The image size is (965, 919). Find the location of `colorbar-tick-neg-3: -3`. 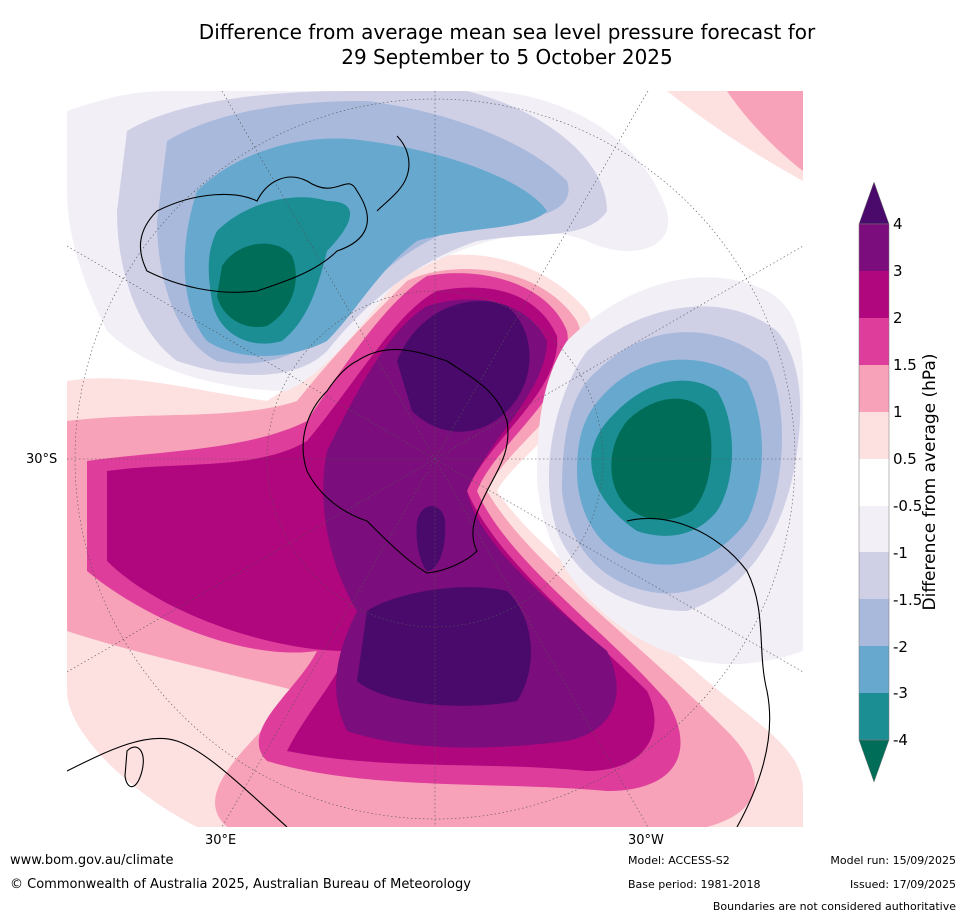

colorbar-tick-neg-3: -3 is located at coordinates (900, 693).